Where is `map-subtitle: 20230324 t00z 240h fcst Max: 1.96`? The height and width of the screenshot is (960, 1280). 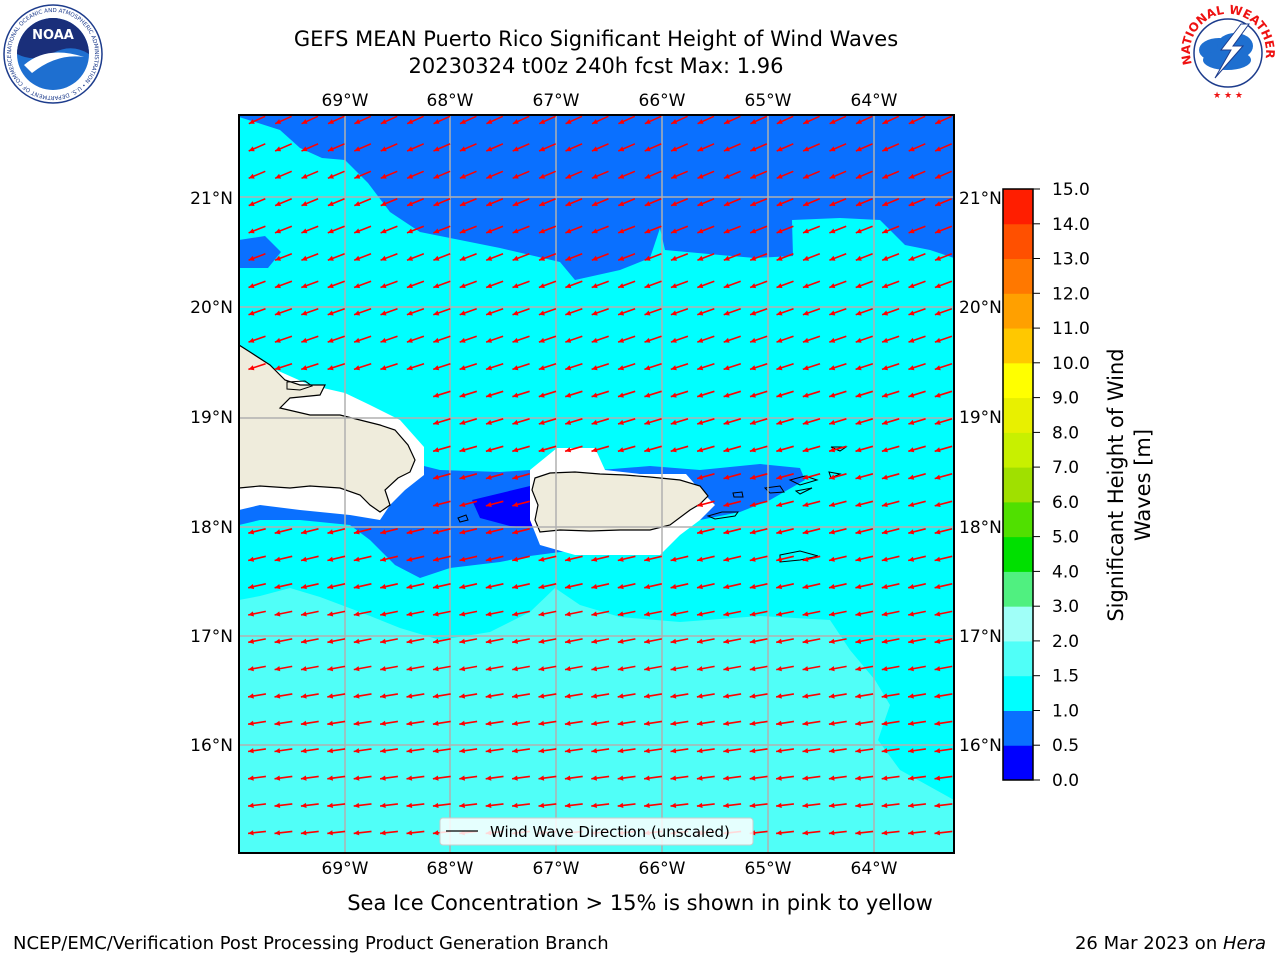 map-subtitle: 20230324 t00z 240h fcst Max: 1.96 is located at coordinates (596, 66).